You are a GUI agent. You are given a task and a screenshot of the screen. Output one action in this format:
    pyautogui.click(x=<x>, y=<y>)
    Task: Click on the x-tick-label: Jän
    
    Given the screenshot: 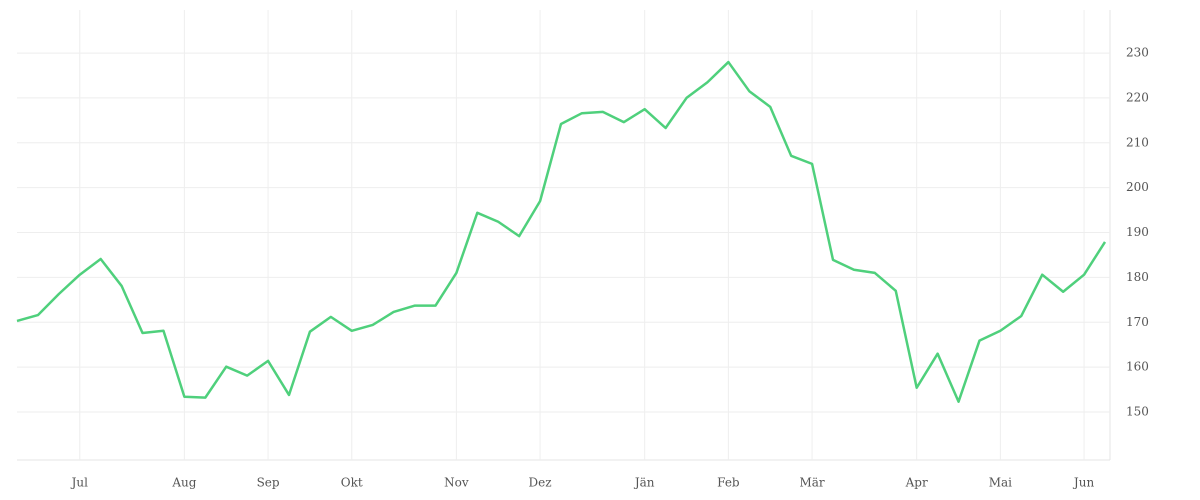 What is the action you would take?
    pyautogui.click(x=644, y=483)
    